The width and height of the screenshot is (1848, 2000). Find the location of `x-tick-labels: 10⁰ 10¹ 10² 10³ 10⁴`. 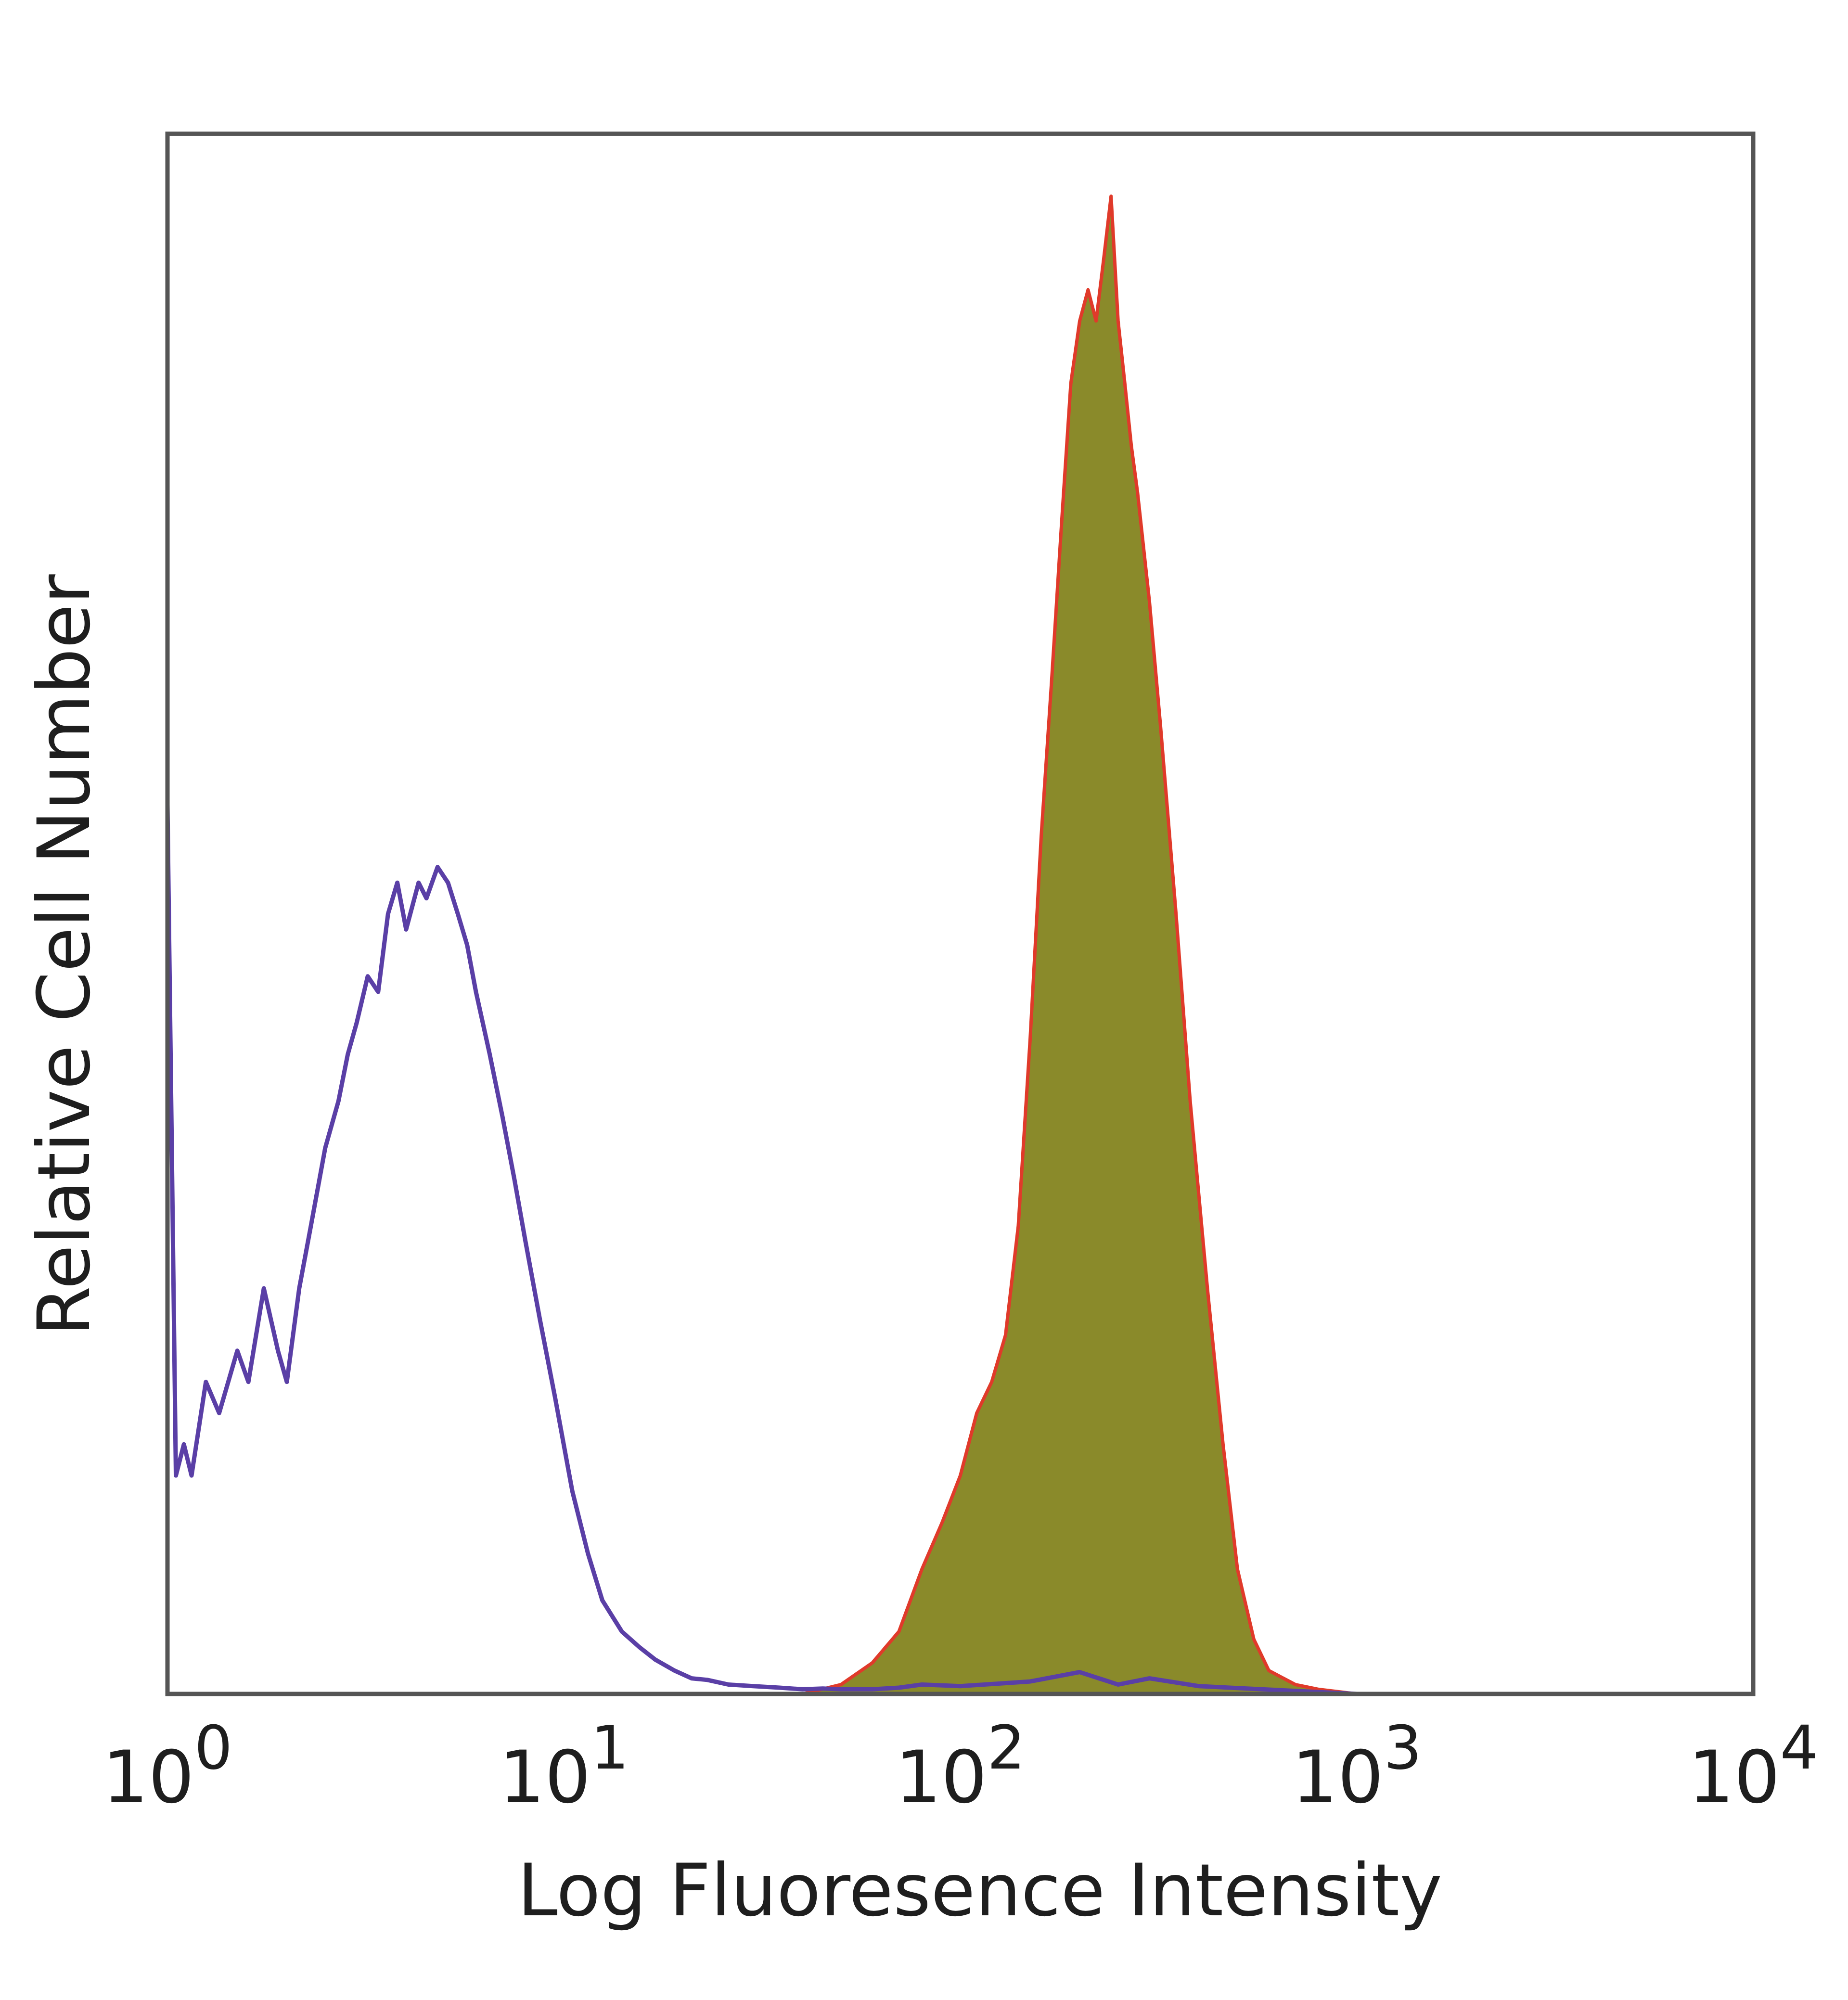

x-tick-labels: 10⁰ 10¹ 10² 10³ 10⁴ is located at coordinates (960, 1766).